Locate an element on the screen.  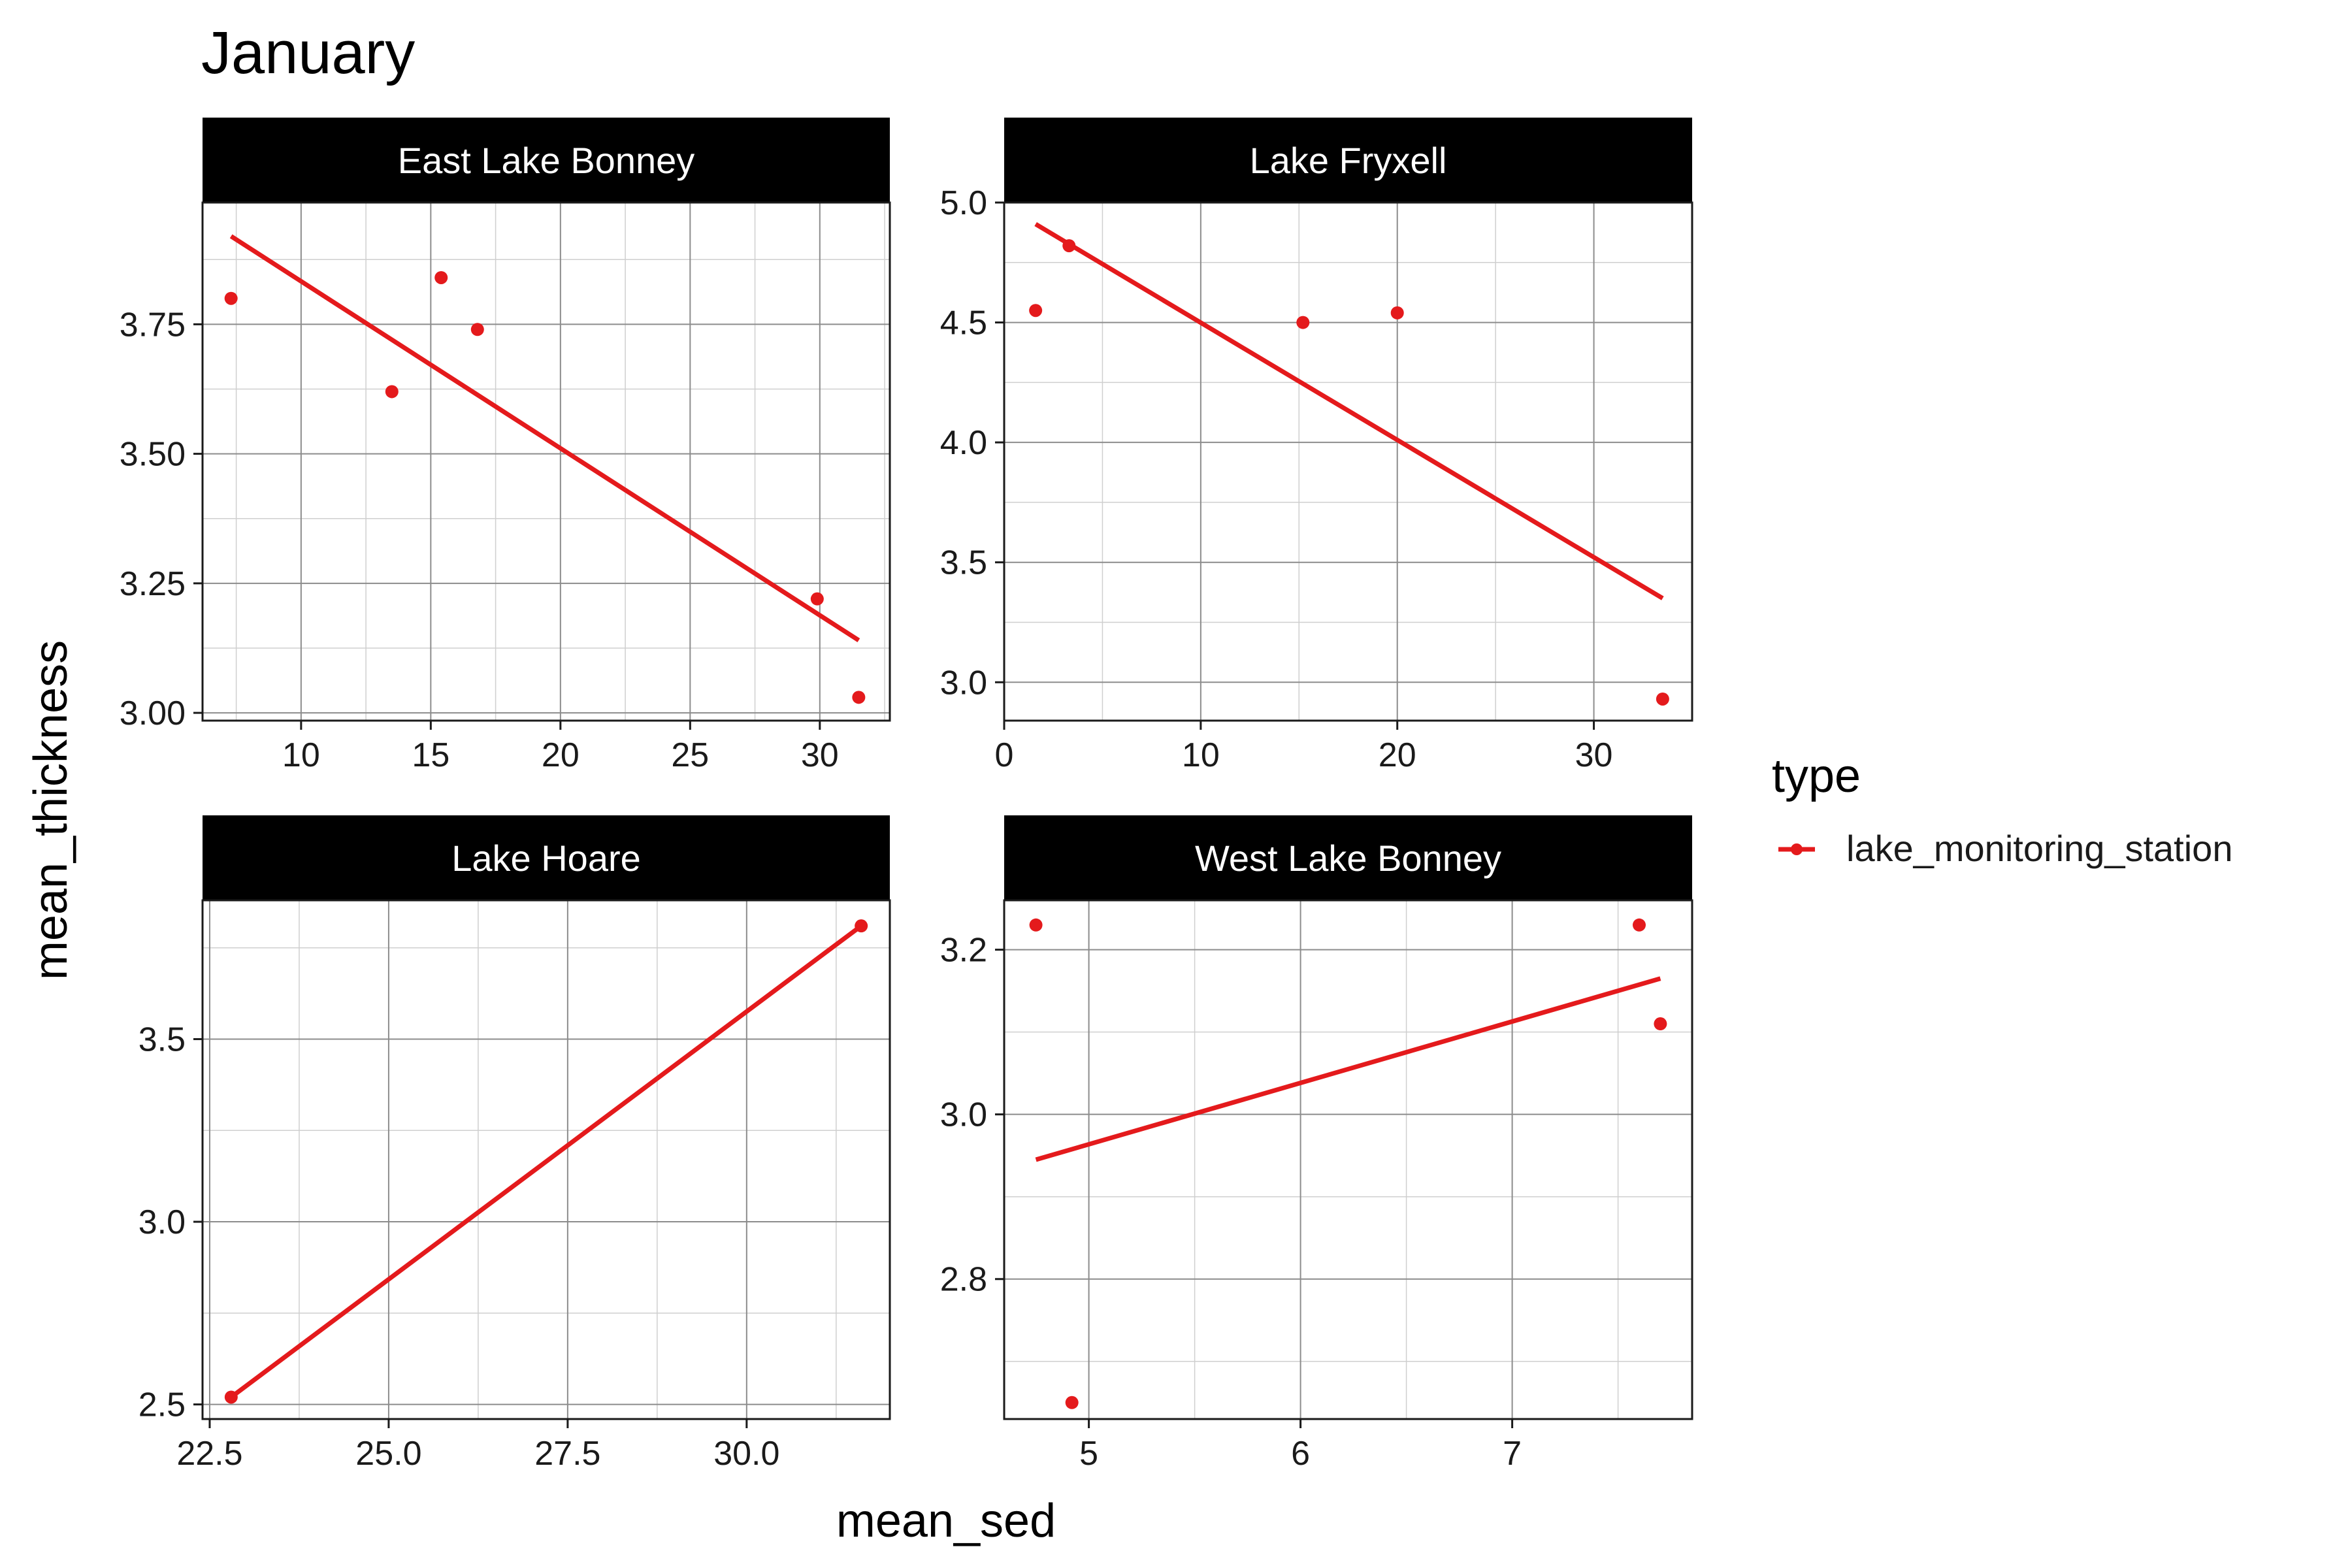
legend-label: lake_monitoring_station is located at coordinates (2039, 848).